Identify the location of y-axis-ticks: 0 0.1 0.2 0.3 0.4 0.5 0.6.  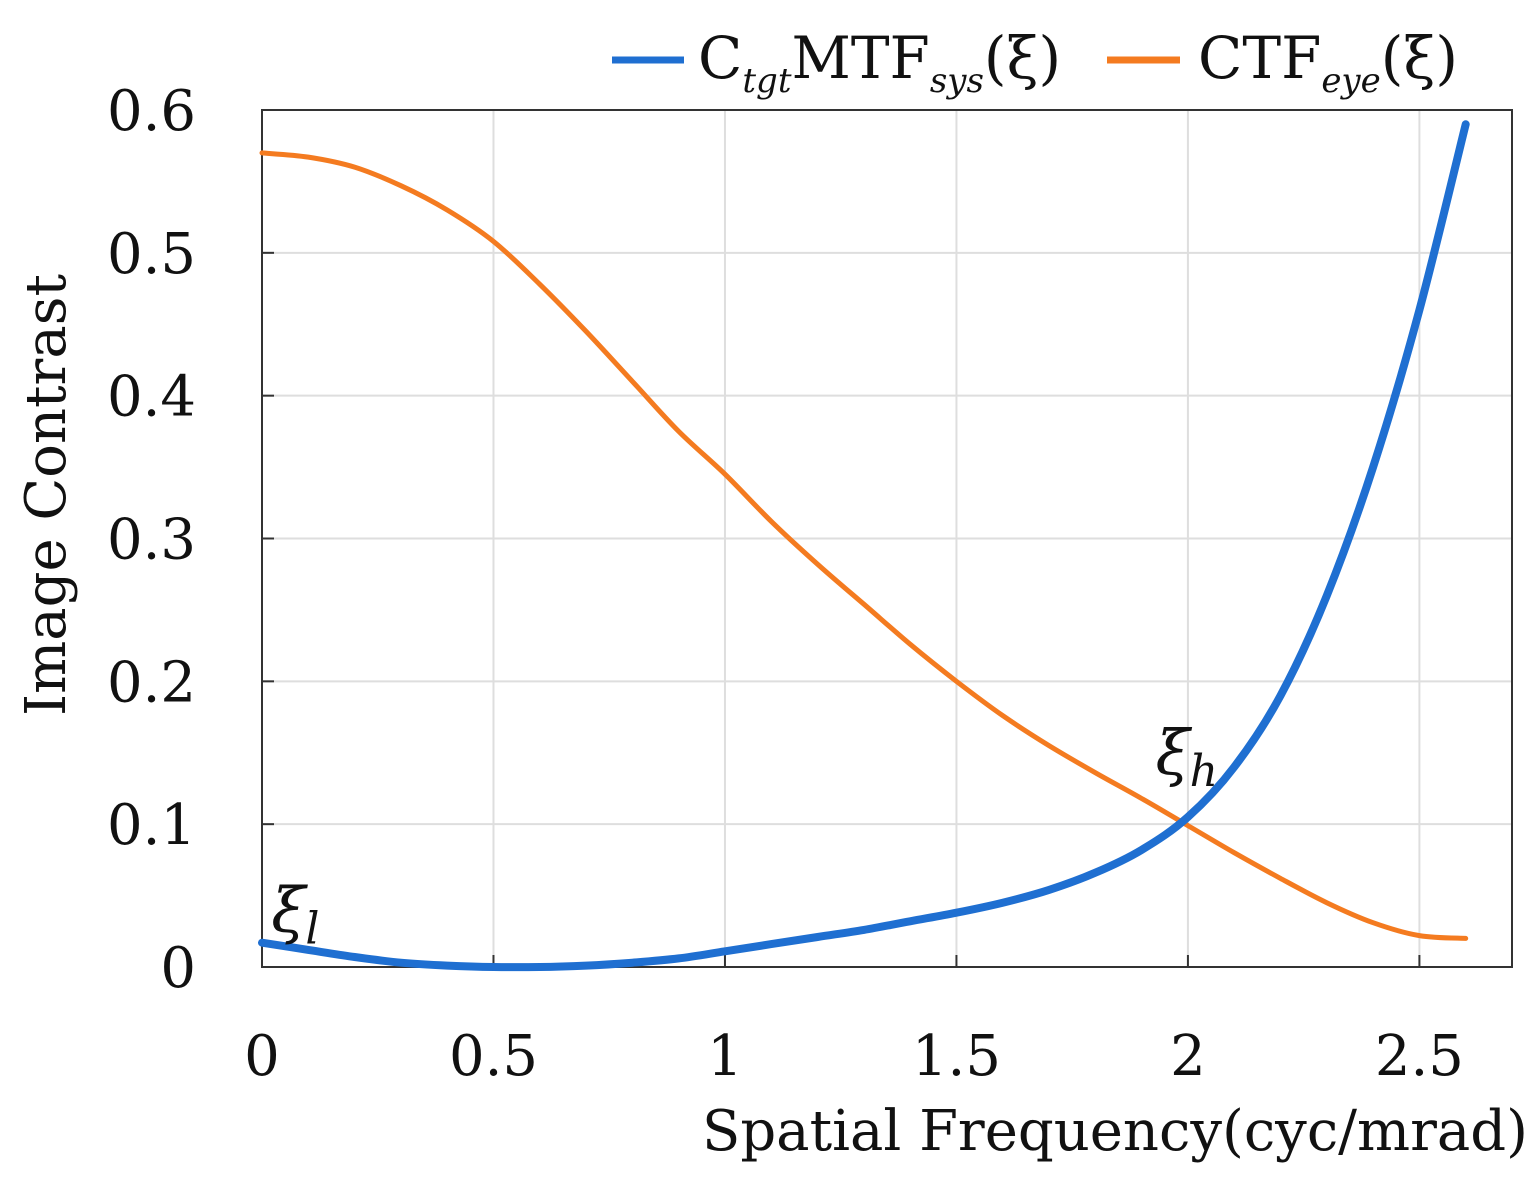
(190, 540).